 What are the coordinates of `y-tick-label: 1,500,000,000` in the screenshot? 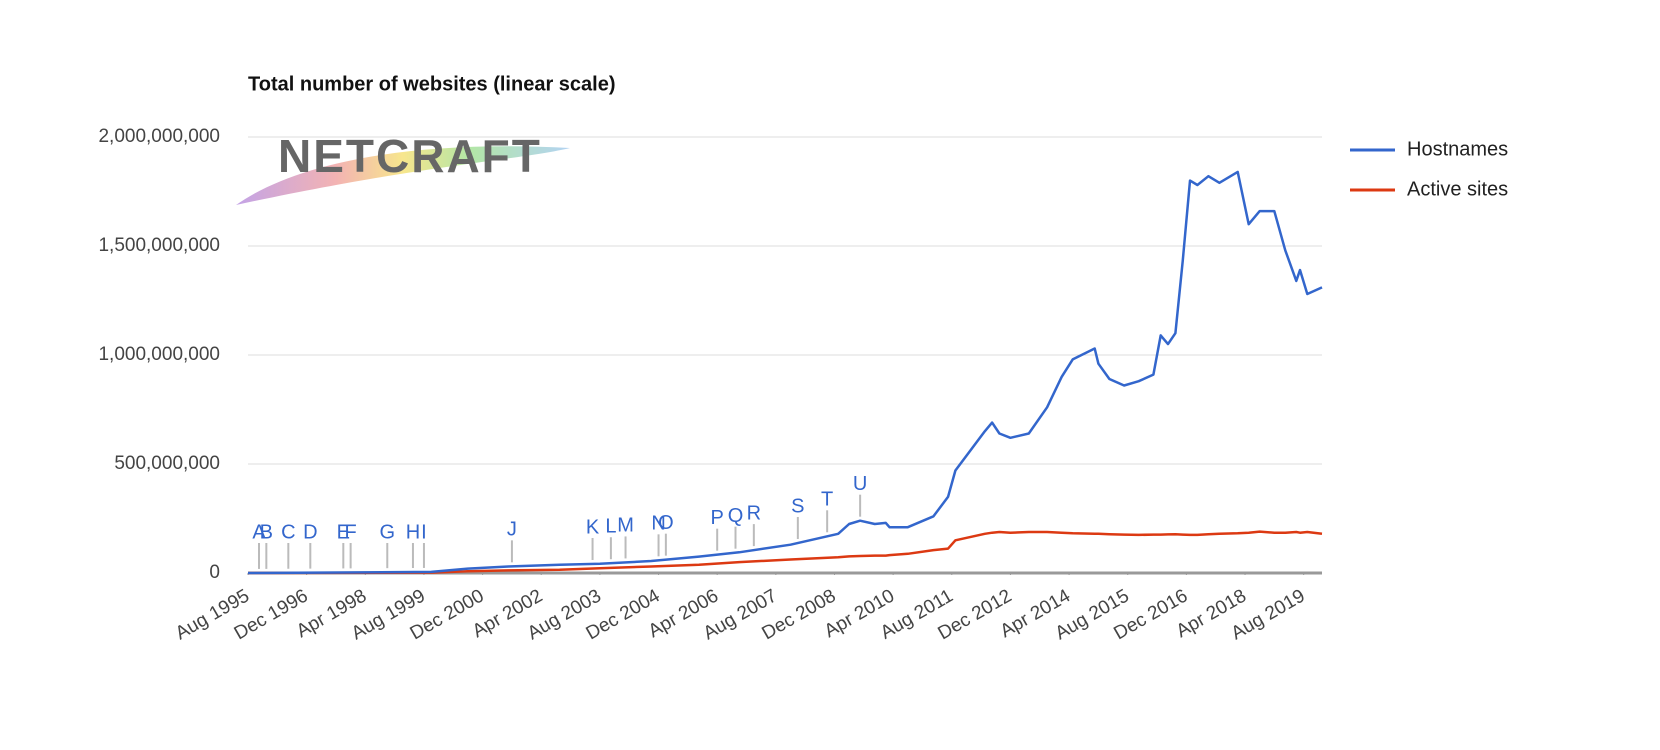 It's located at (159, 245).